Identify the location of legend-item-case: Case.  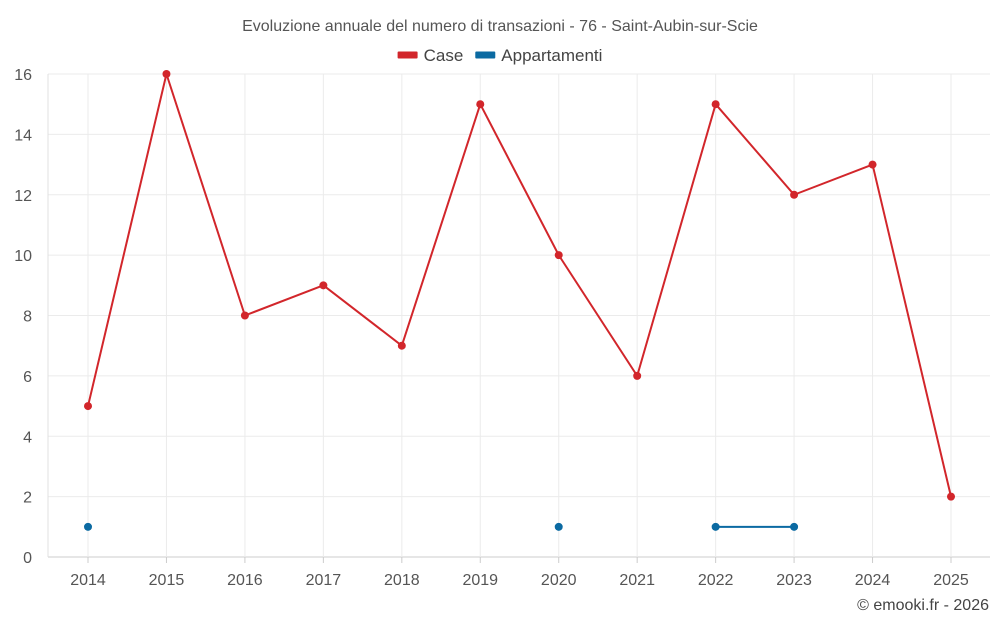
(430, 55).